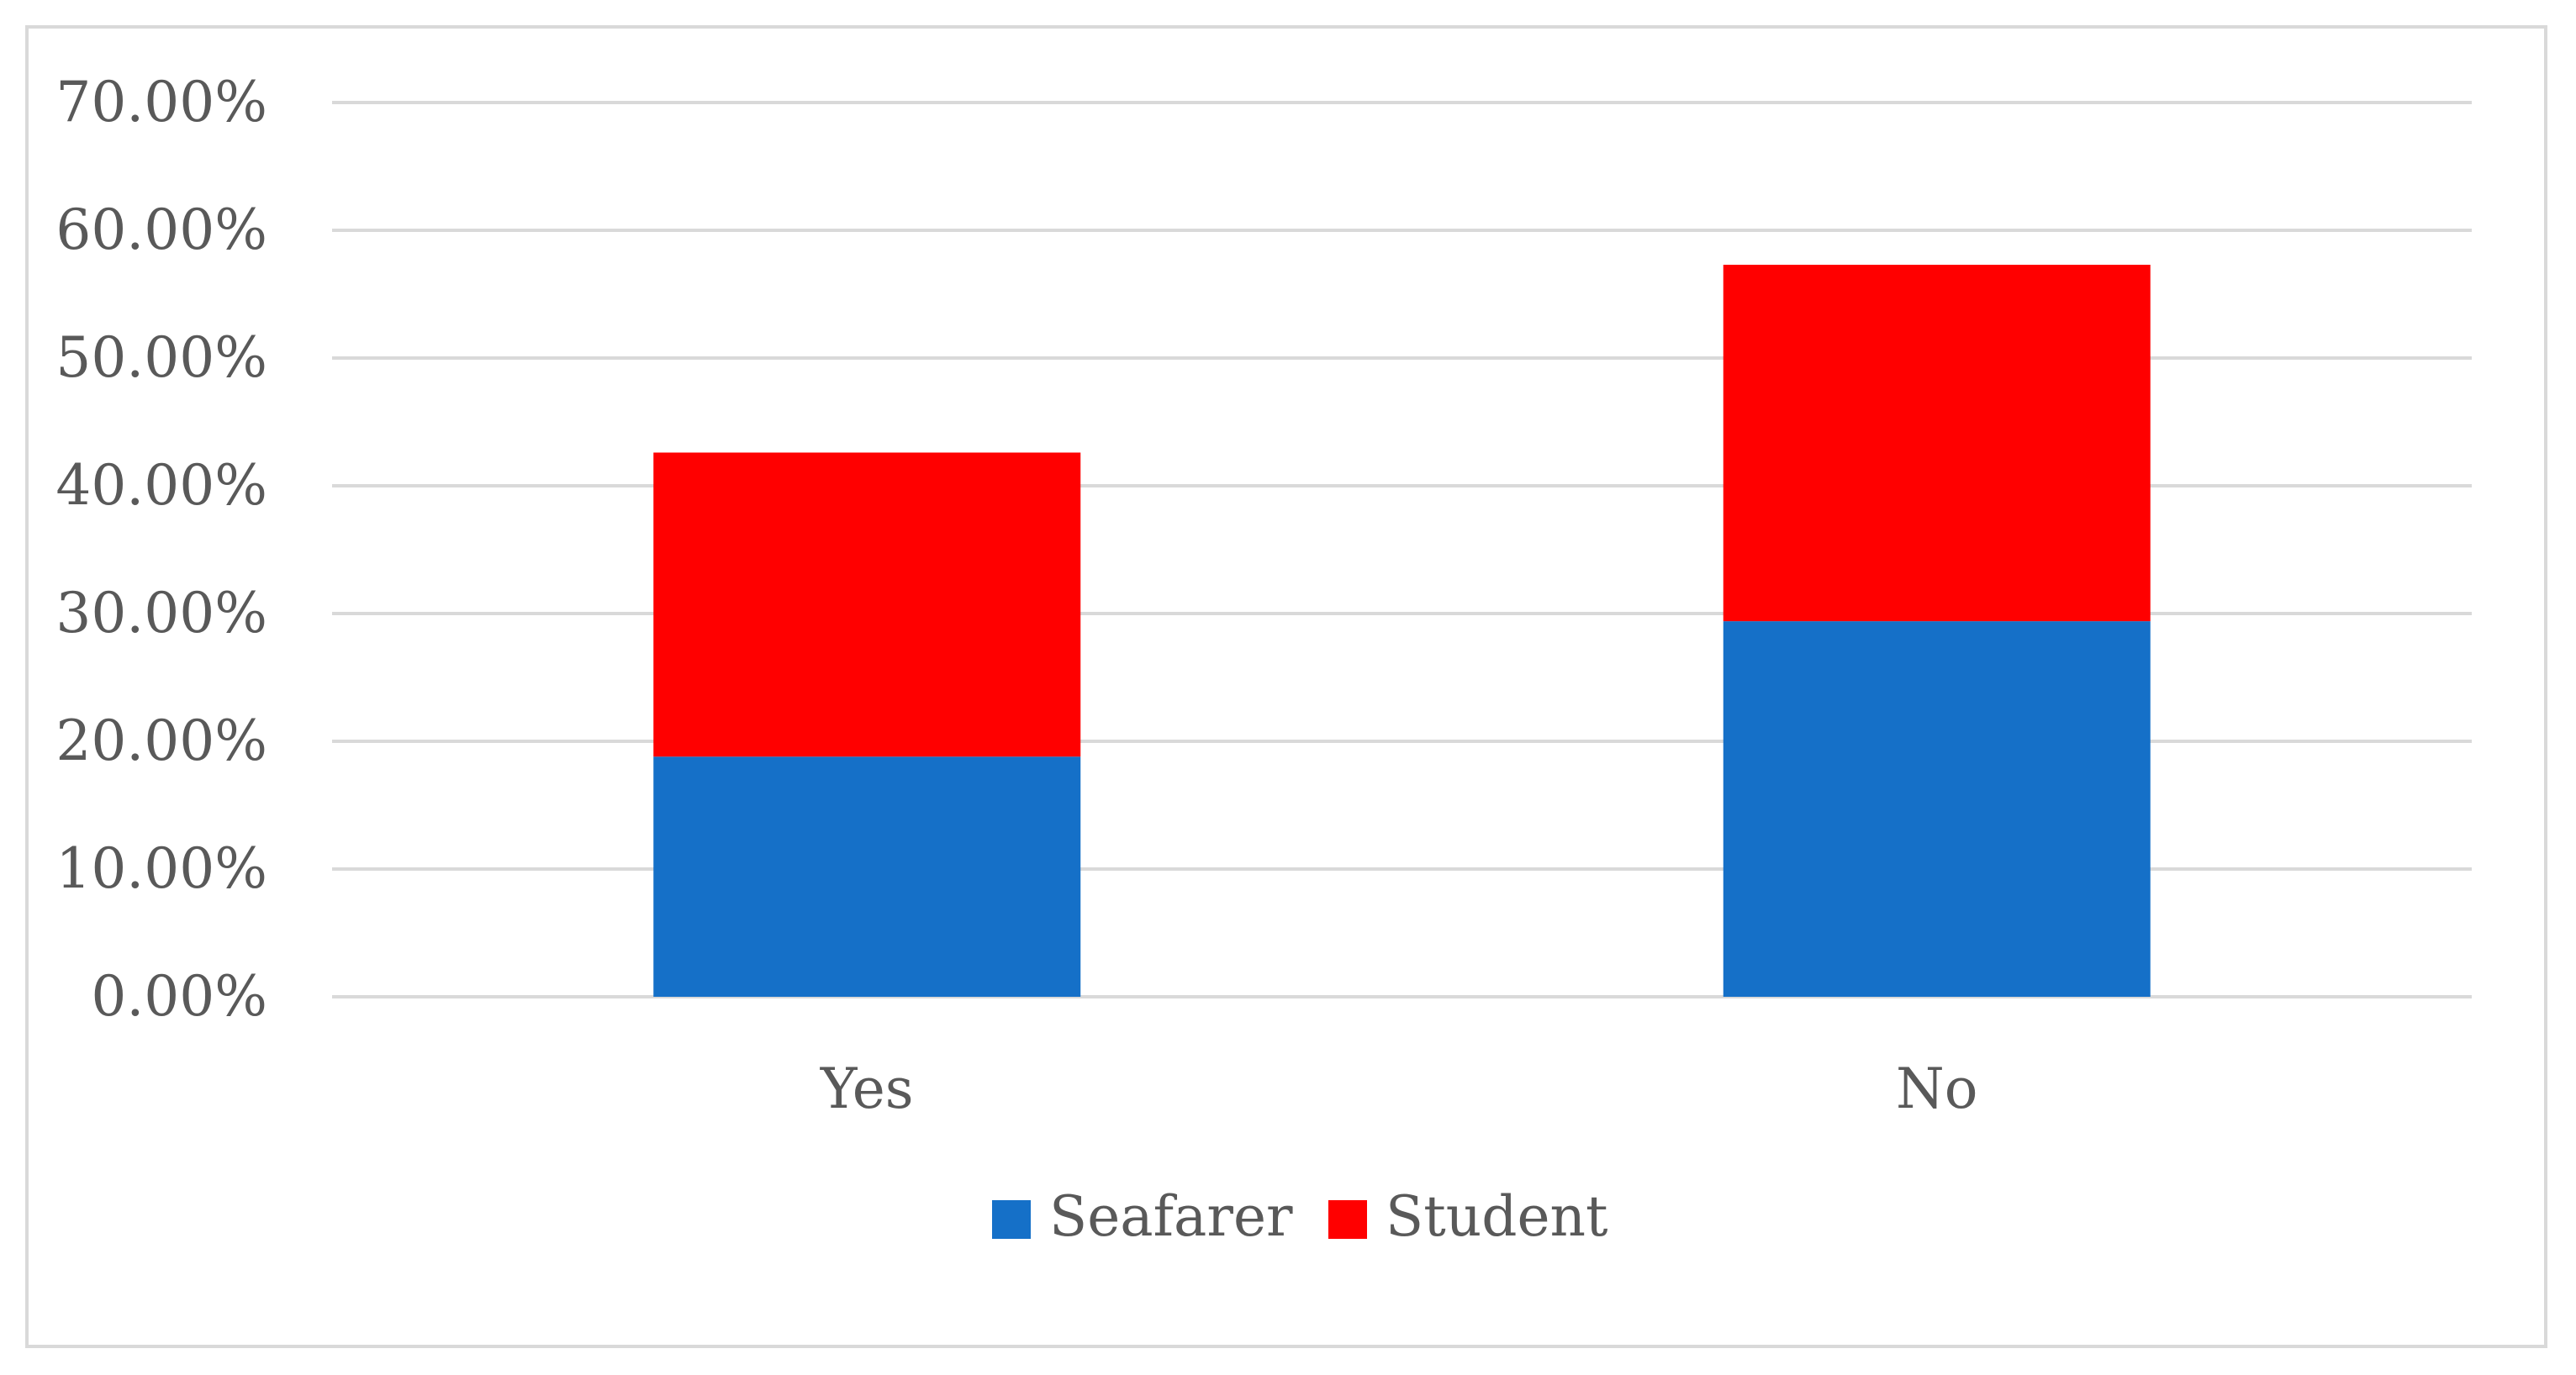 This screenshot has width=2576, height=1375. Describe the element at coordinates (867, 877) in the screenshot. I see `bar-seafarer-yes` at that location.